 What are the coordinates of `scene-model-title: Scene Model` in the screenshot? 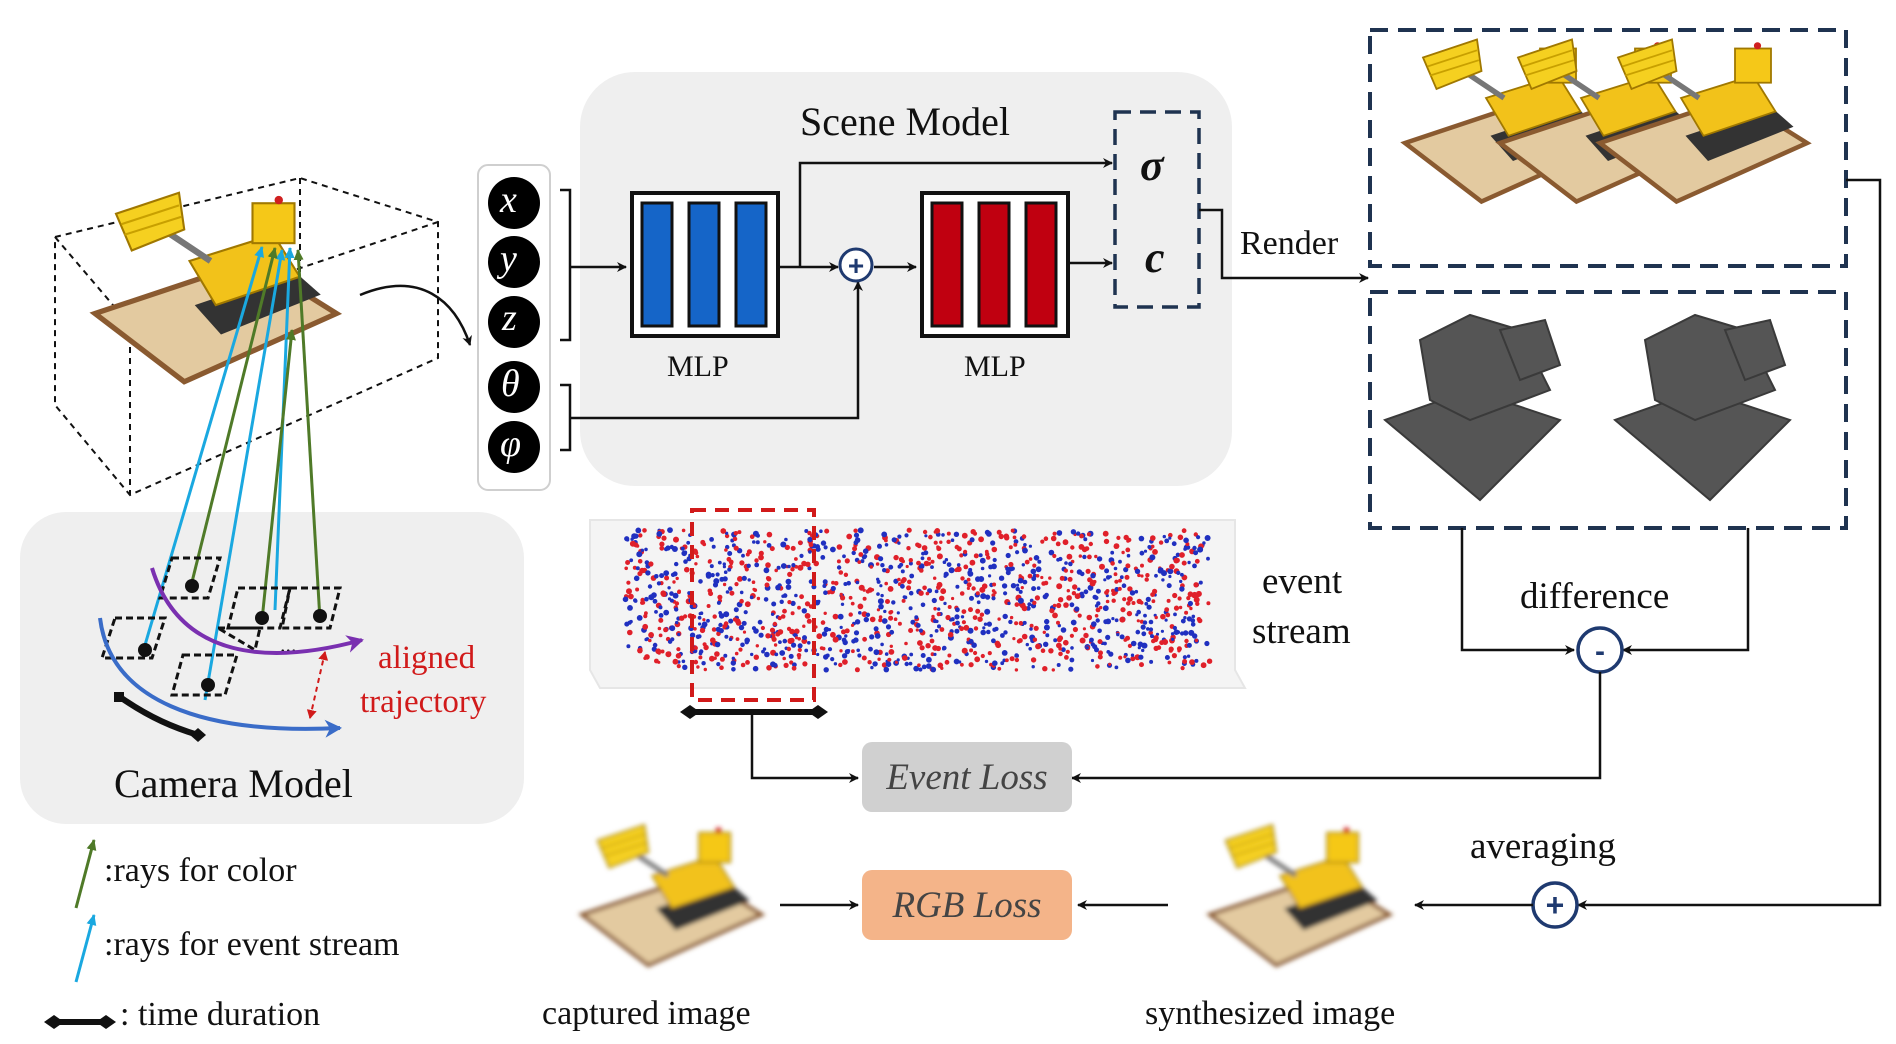 It's located at (905, 121).